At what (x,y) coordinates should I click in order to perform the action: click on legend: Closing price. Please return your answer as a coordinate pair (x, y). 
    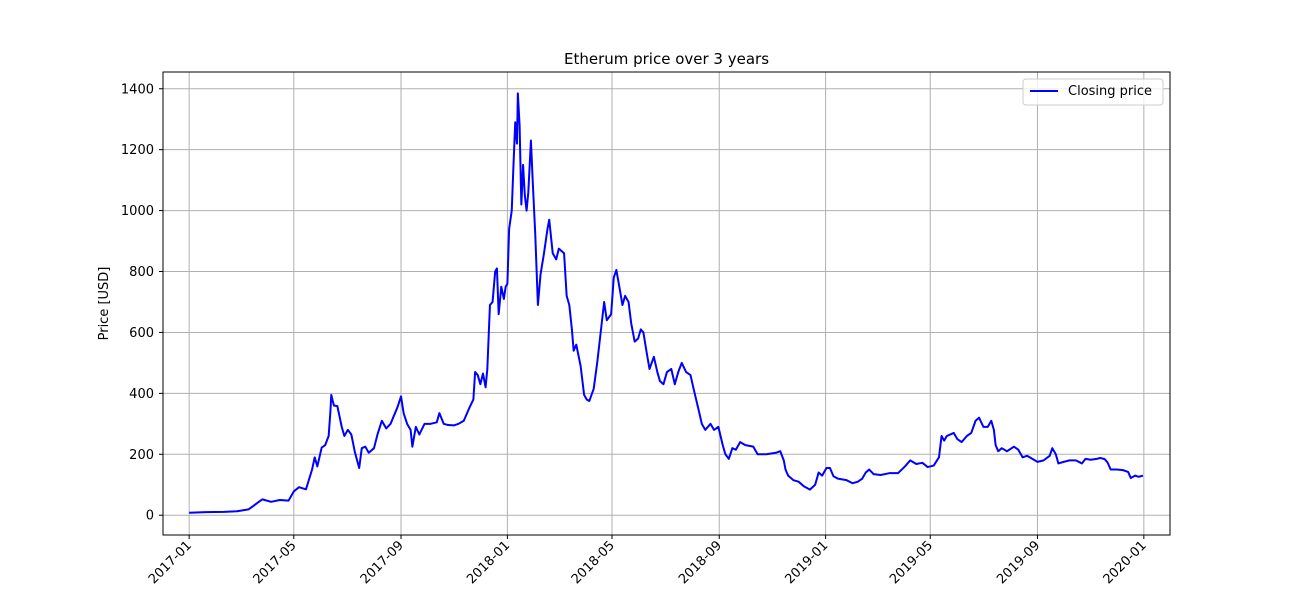
    Looking at the image, I should click on (1093, 92).